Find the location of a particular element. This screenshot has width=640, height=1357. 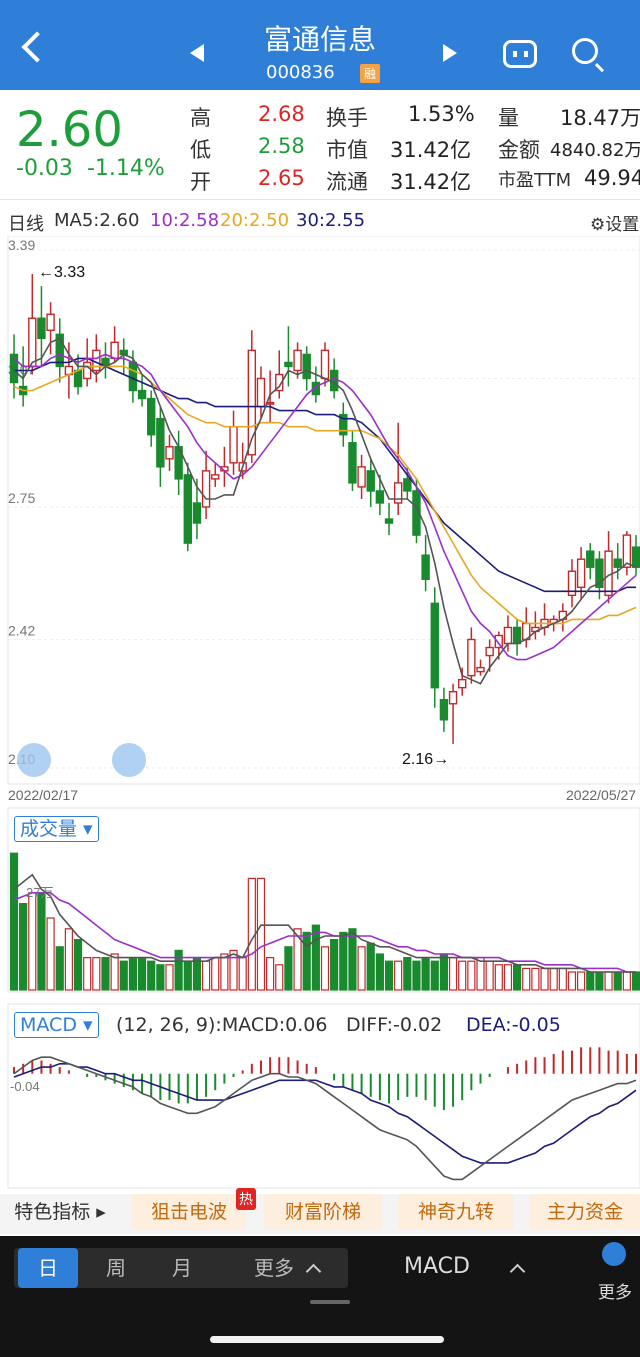

tag-magic-nine: 神奇九转 is located at coordinates (456, 1212).